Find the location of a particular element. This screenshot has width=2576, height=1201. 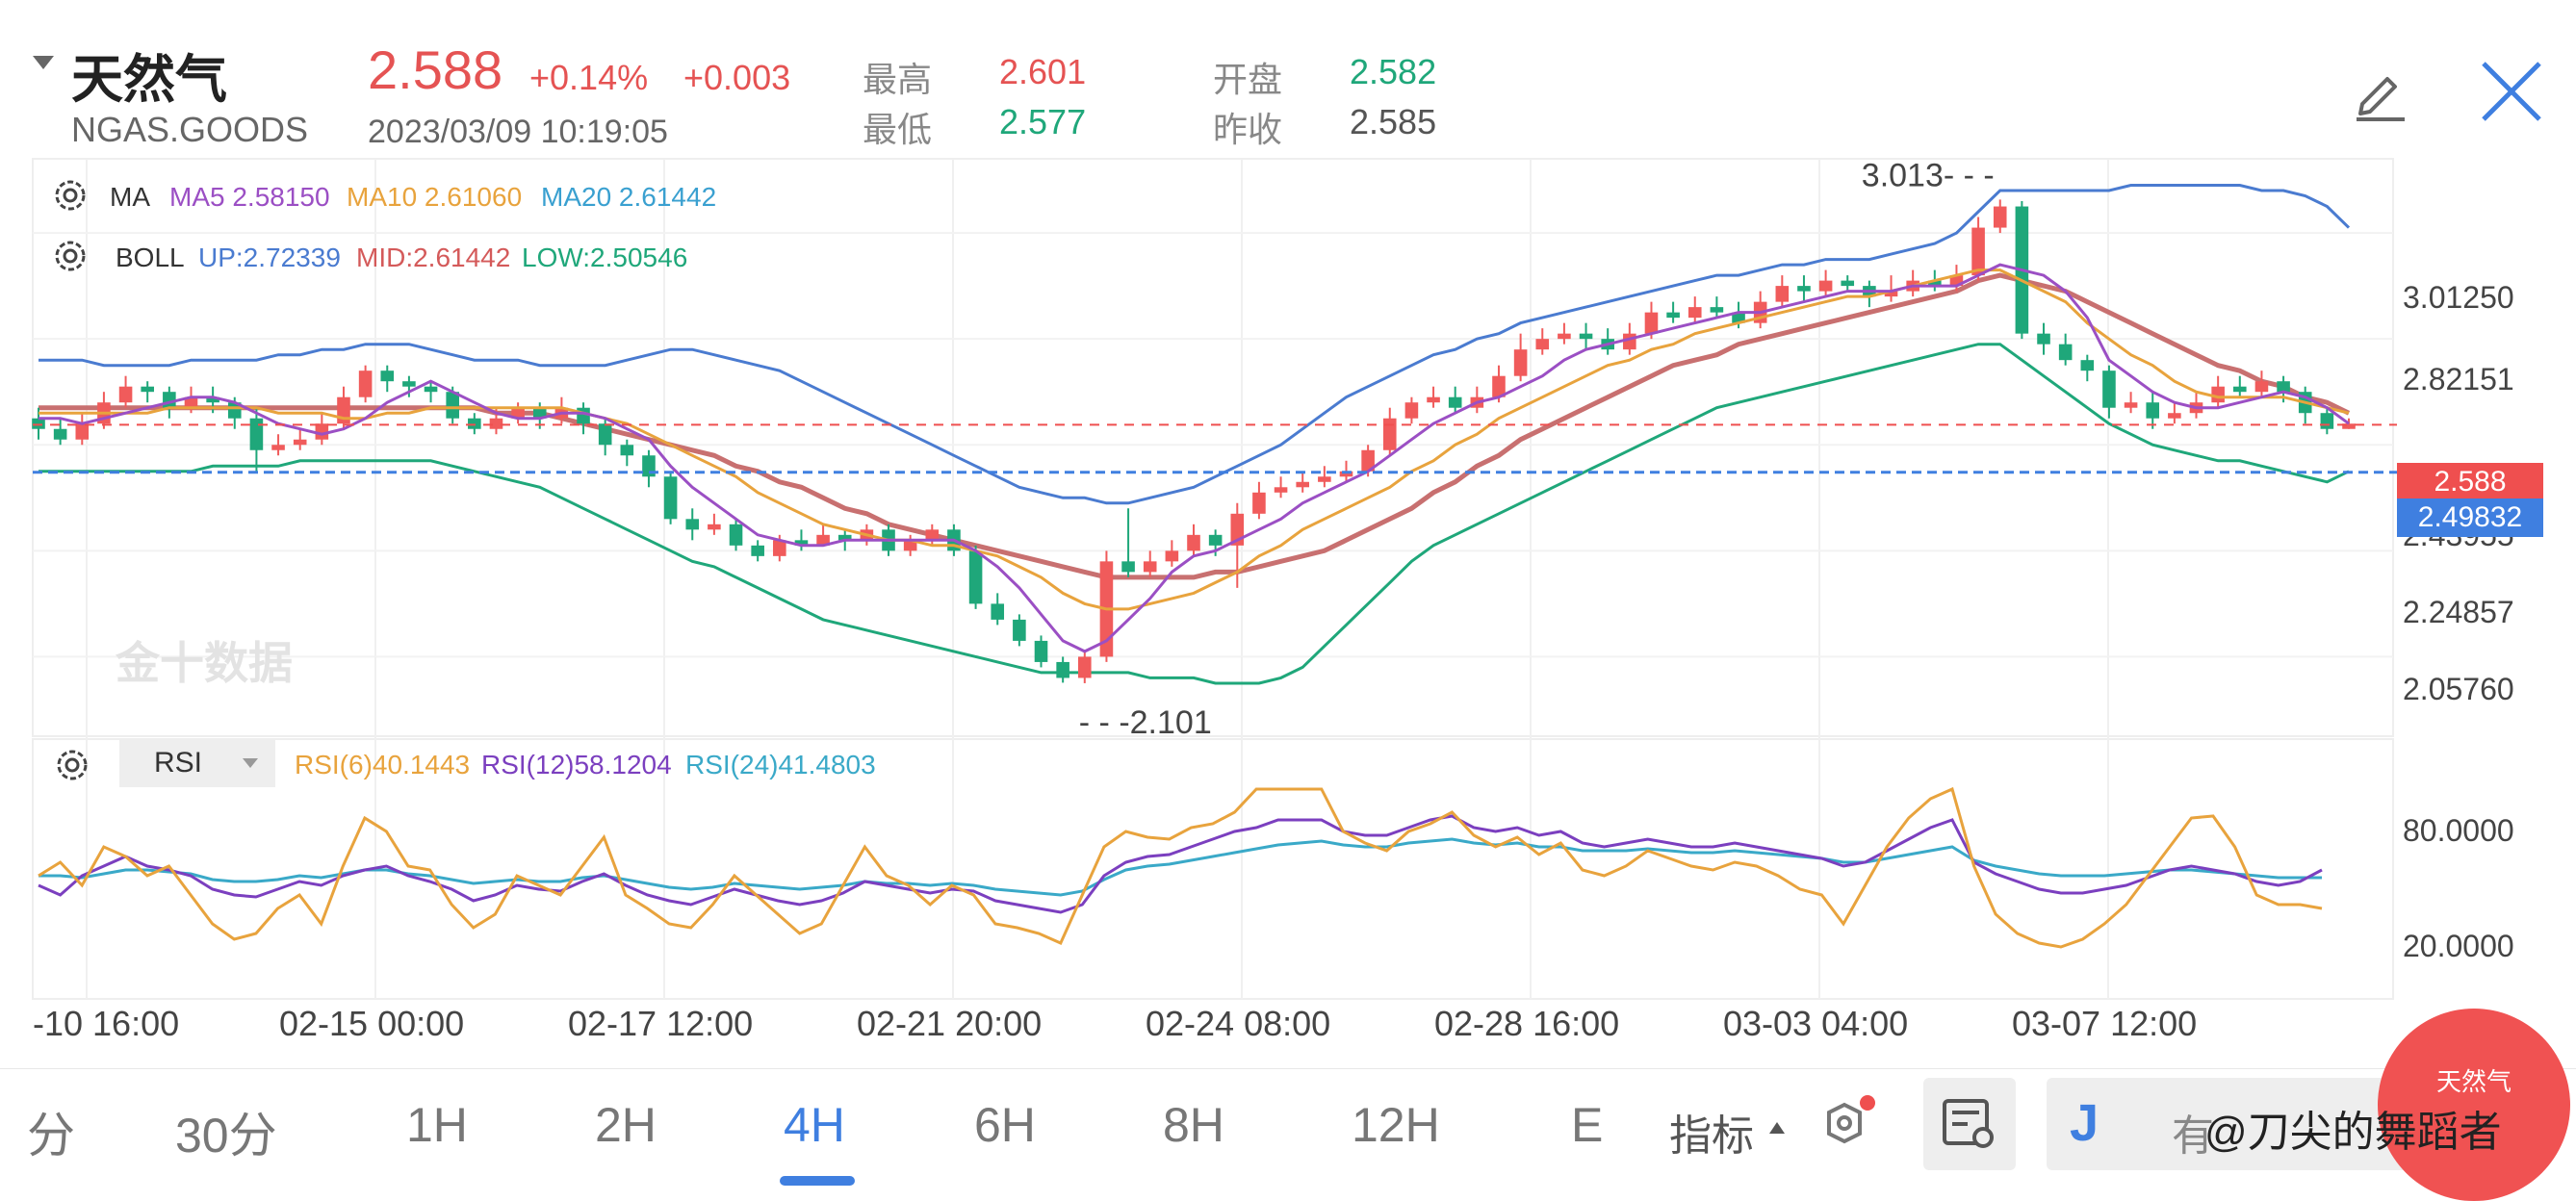

close-icon is located at coordinates (2511, 91).